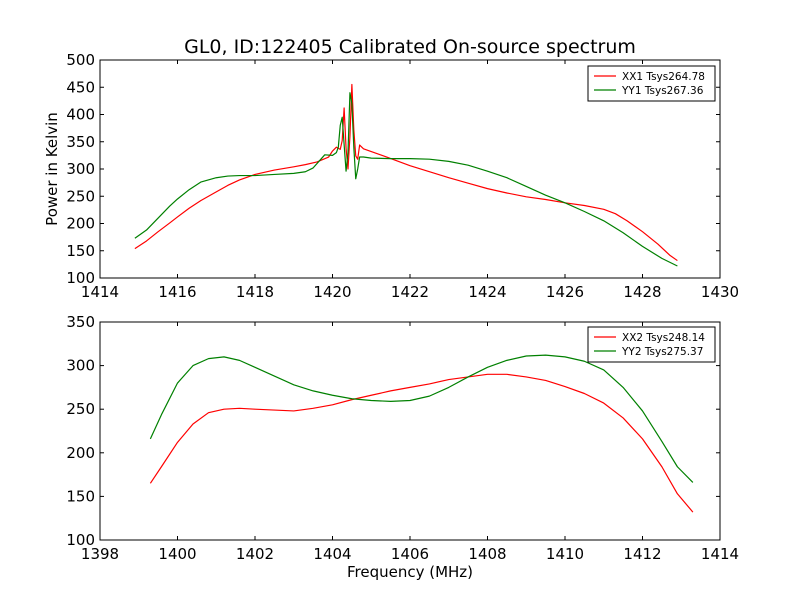 The image size is (800, 600). Describe the element at coordinates (177, 292) in the screenshot. I see `x-tick-label: 1416` at that location.